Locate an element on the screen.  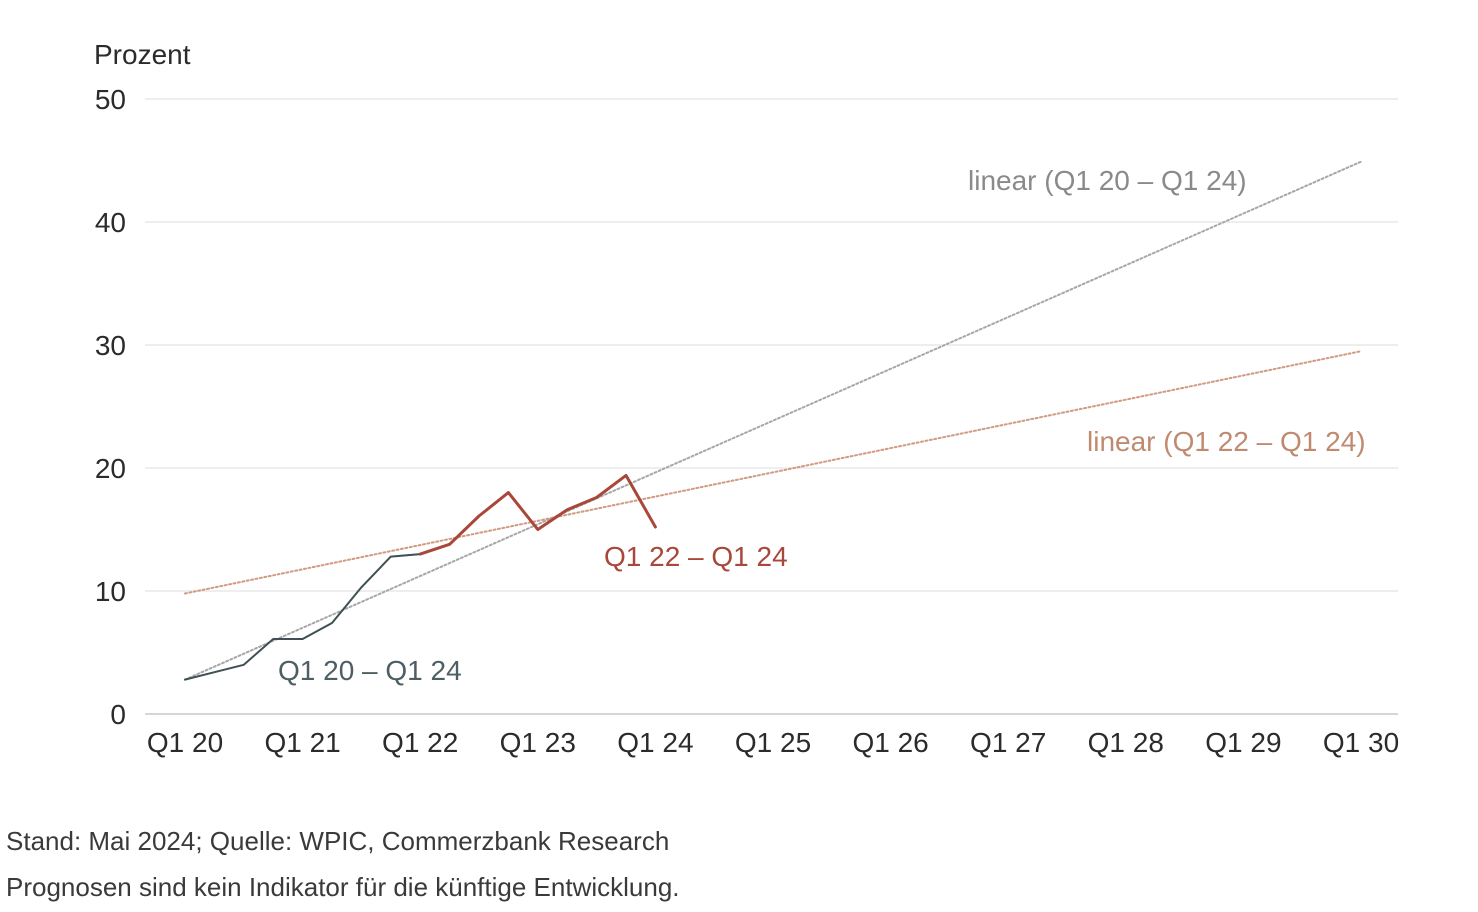
y-tick-label: 40 is located at coordinates (110, 222).